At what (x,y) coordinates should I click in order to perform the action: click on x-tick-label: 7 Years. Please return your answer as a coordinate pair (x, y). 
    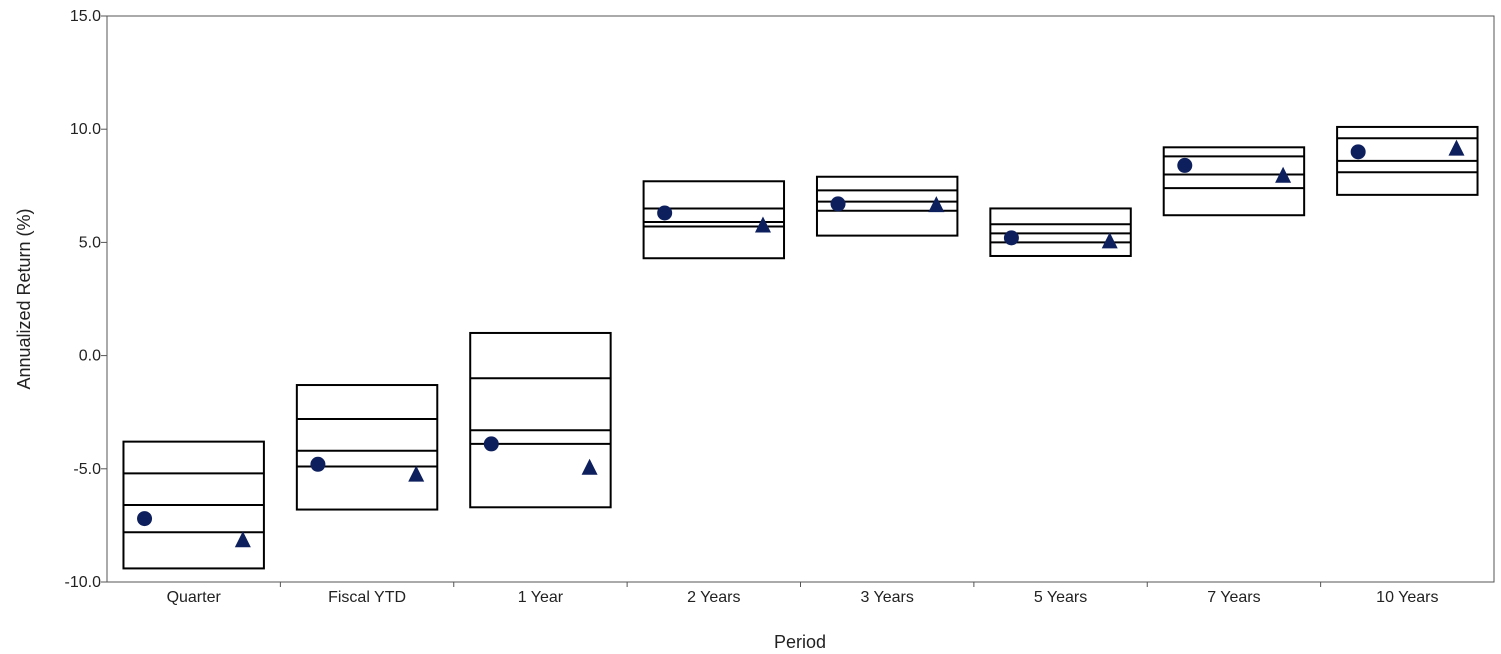
    Looking at the image, I should click on (1233, 597).